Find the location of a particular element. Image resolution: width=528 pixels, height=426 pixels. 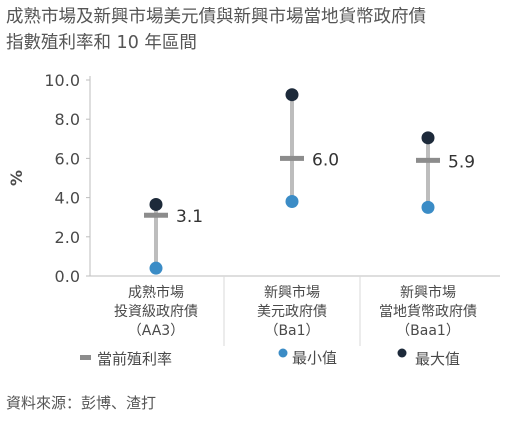

legend-current-marker is located at coordinates (85, 357).